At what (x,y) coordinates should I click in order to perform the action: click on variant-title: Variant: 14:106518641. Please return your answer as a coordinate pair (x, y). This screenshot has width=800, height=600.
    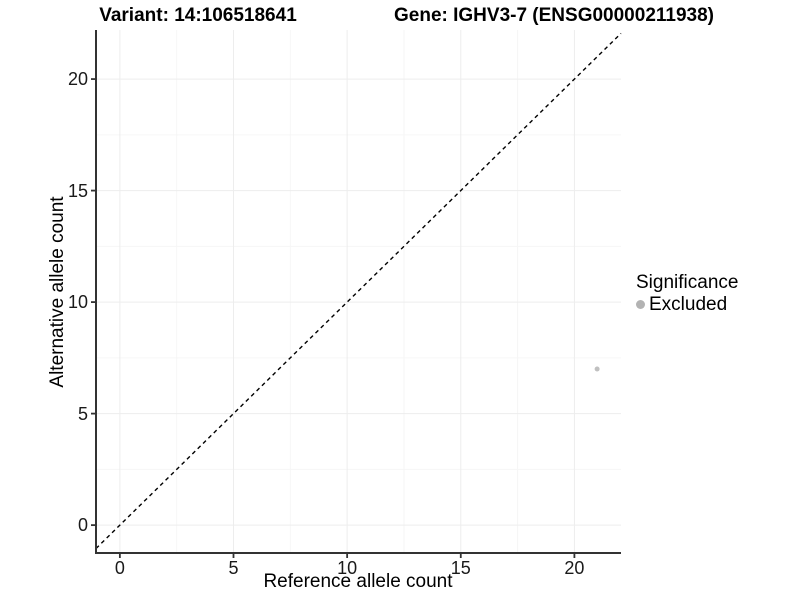
    Looking at the image, I should click on (198, 15).